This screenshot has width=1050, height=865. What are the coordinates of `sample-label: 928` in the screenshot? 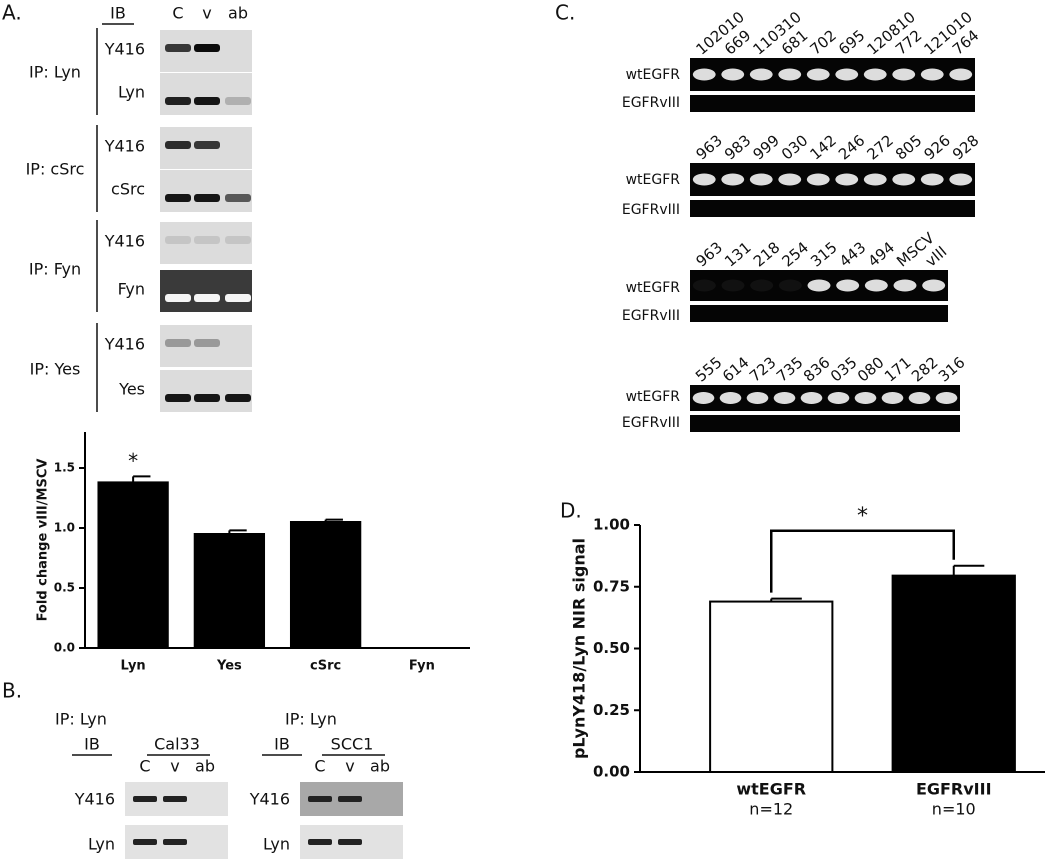 It's located at (966, 147).